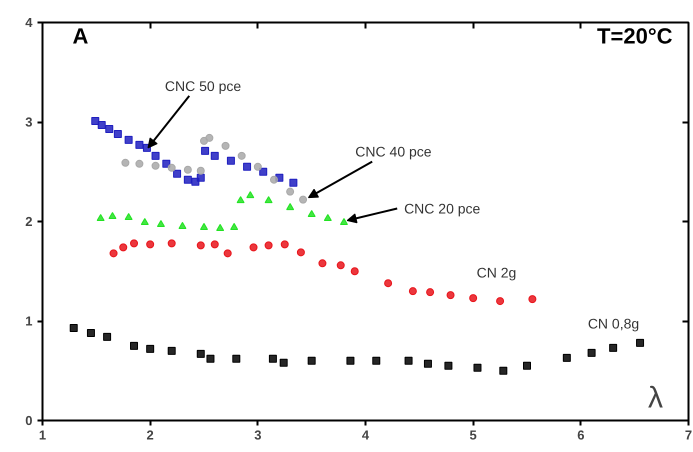 The height and width of the screenshot is (452, 693). I want to click on annotation: CNC 40 pce, so click(393, 152).